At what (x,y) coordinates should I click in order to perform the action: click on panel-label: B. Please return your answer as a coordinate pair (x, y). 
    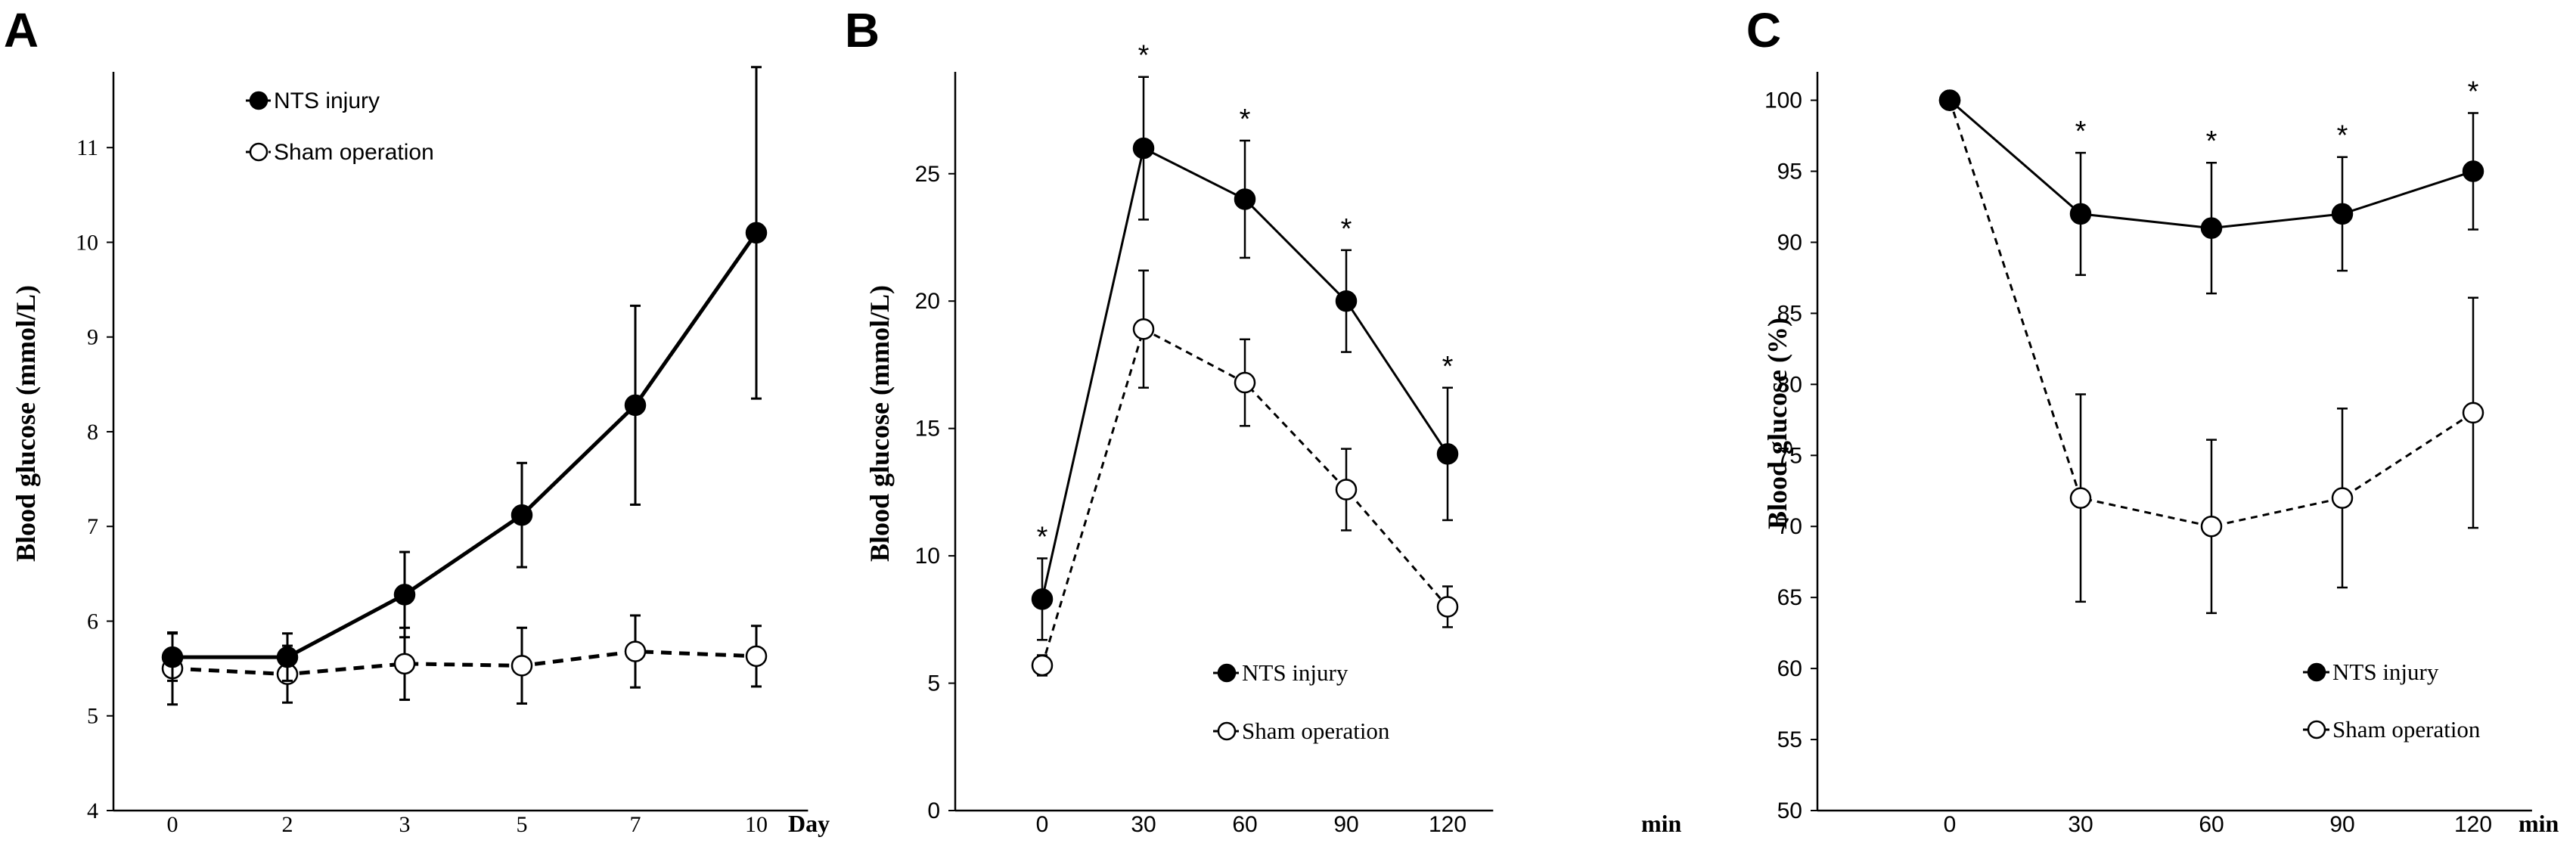
    Looking at the image, I should click on (862, 30).